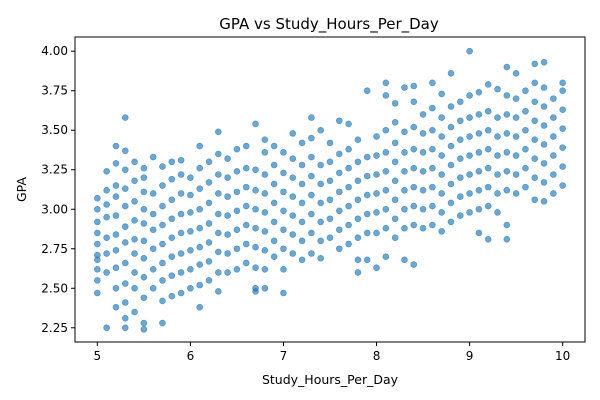  I want to click on y-tick-label: 2.25, so click(54, 328).